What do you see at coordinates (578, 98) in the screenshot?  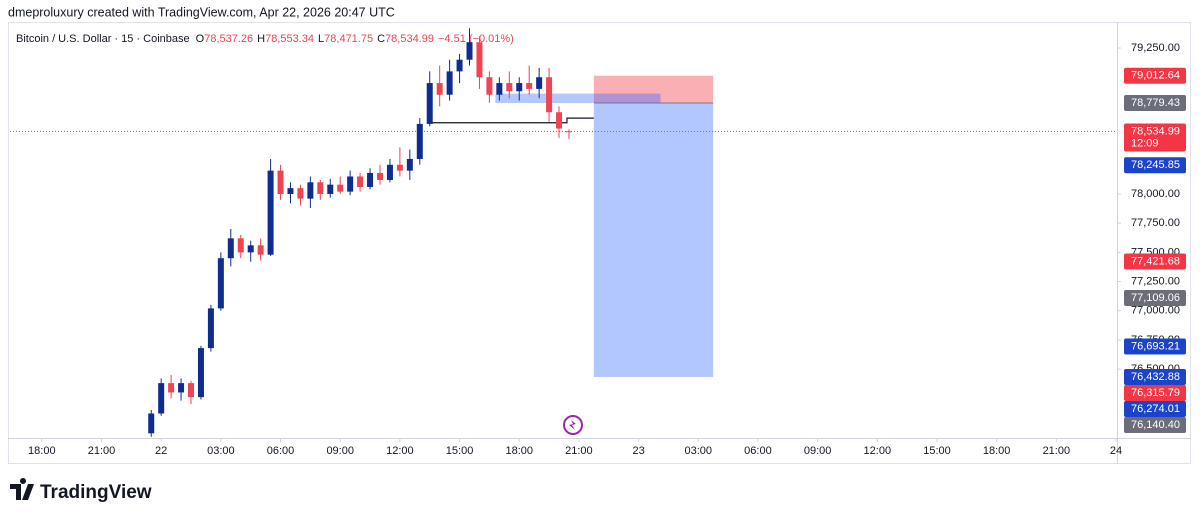 I see `highlight-zone` at bounding box center [578, 98].